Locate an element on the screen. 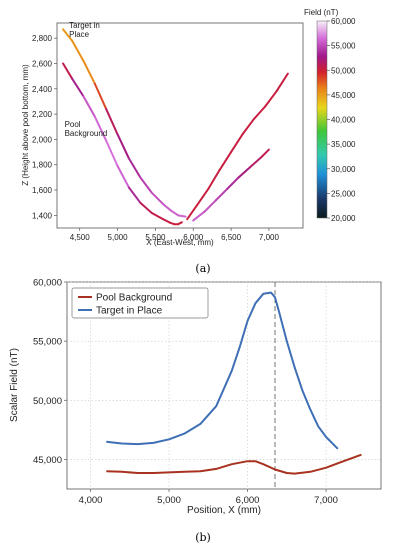  panel-b-x-tick-label: 4,000 is located at coordinates (91, 500).